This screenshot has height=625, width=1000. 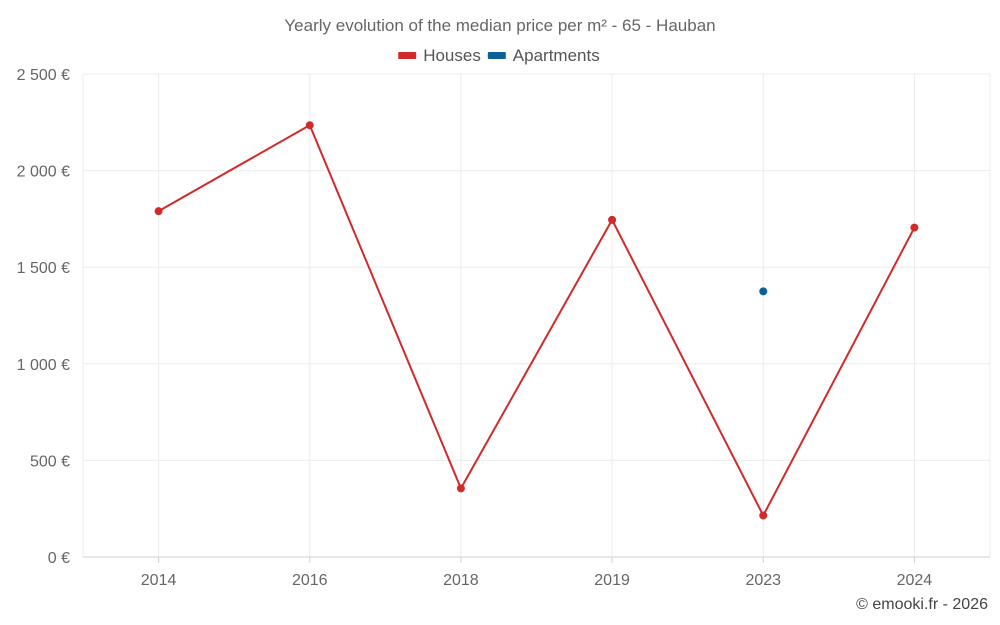 What do you see at coordinates (310, 580) in the screenshot?
I see `x-tick-label: 2016` at bounding box center [310, 580].